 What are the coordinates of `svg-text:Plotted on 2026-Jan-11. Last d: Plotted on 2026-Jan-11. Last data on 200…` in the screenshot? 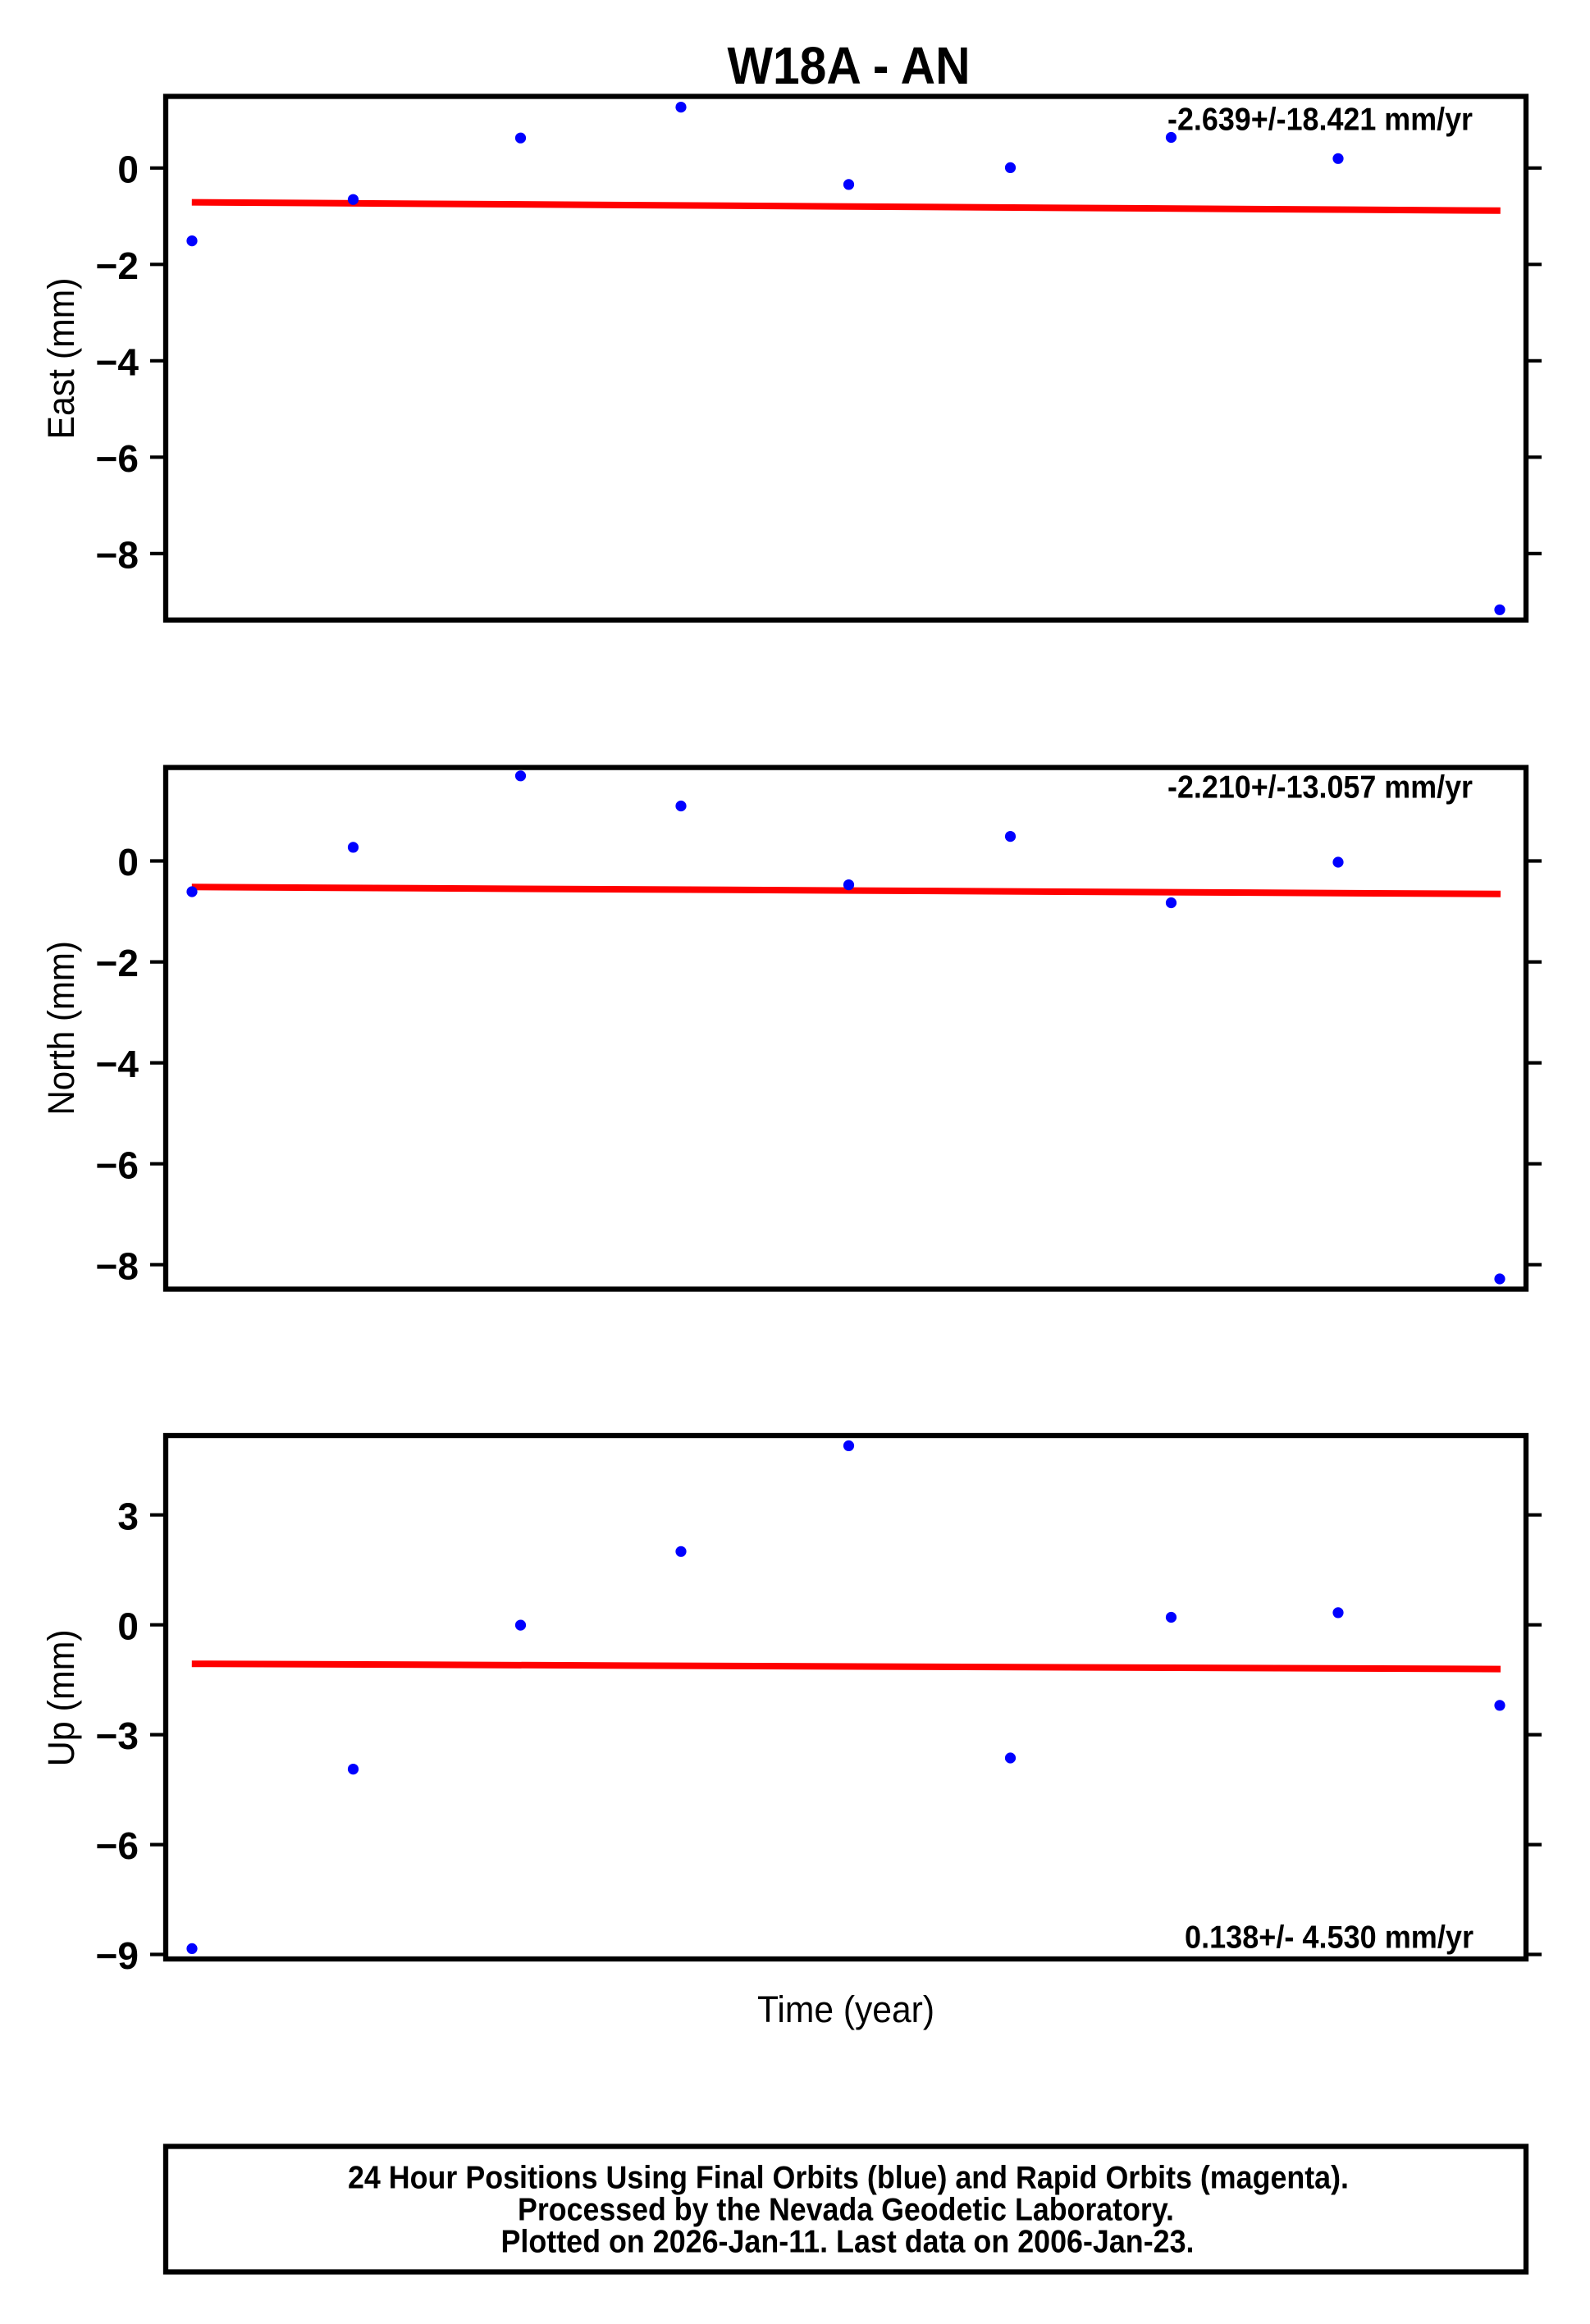 It's located at (848, 2242).